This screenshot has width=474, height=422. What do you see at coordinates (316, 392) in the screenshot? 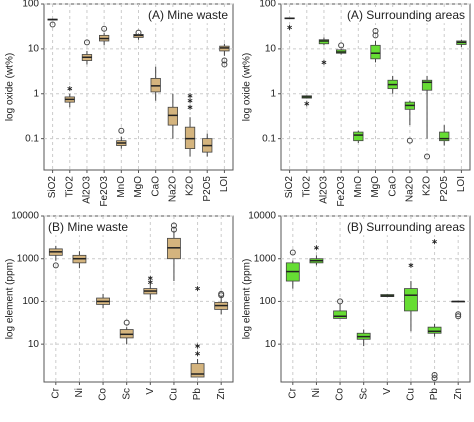
I see `x-tick-label: Ni` at bounding box center [316, 392].